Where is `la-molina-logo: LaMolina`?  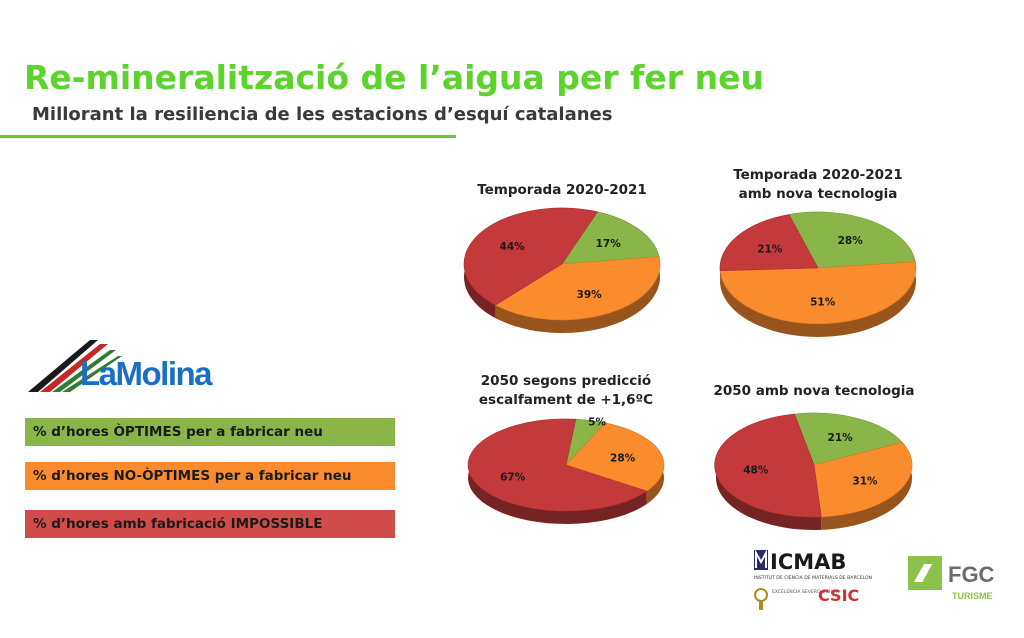 la-molina-logo: LaMolina is located at coordinates (121, 366).